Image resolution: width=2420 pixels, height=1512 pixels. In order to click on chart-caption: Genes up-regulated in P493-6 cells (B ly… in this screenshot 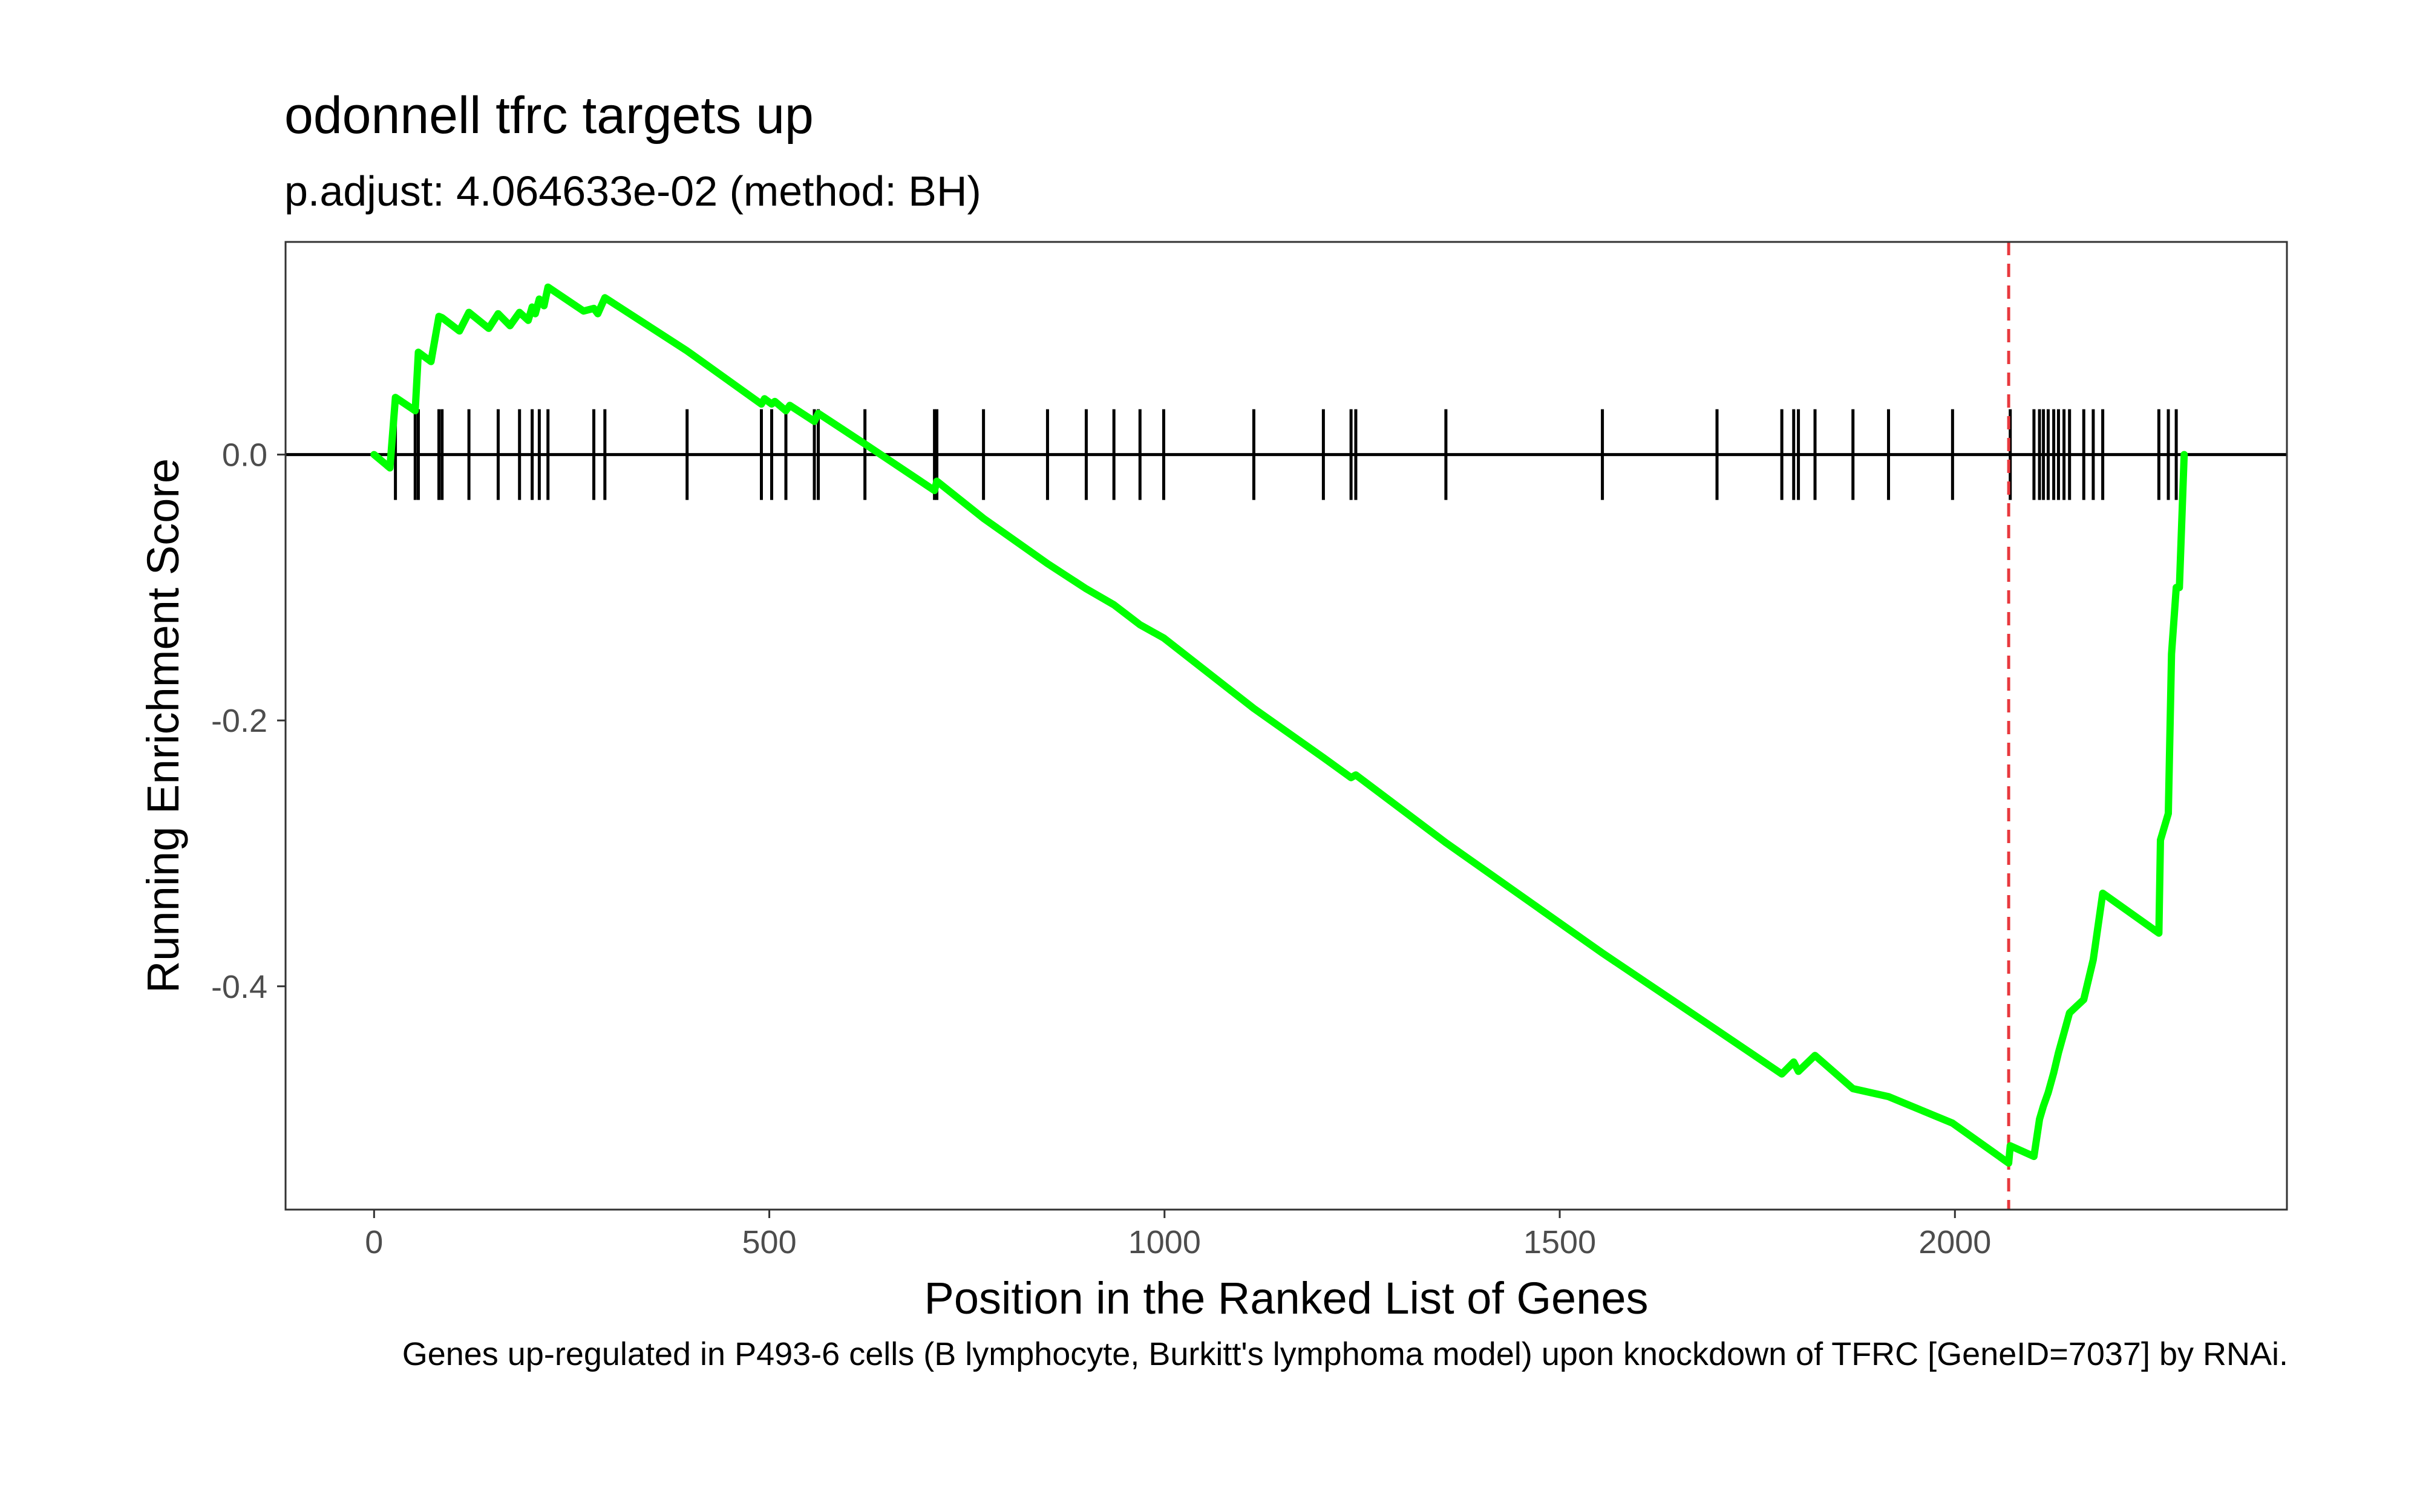, I will do `click(1345, 1354)`.